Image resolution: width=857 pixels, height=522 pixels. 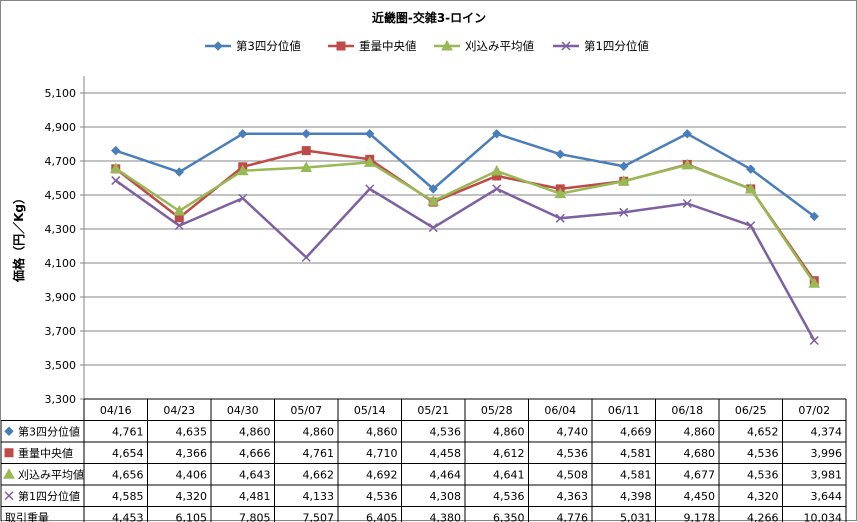 What do you see at coordinates (179, 410) in the screenshot?
I see `x-tick-label: 04/23` at bounding box center [179, 410].